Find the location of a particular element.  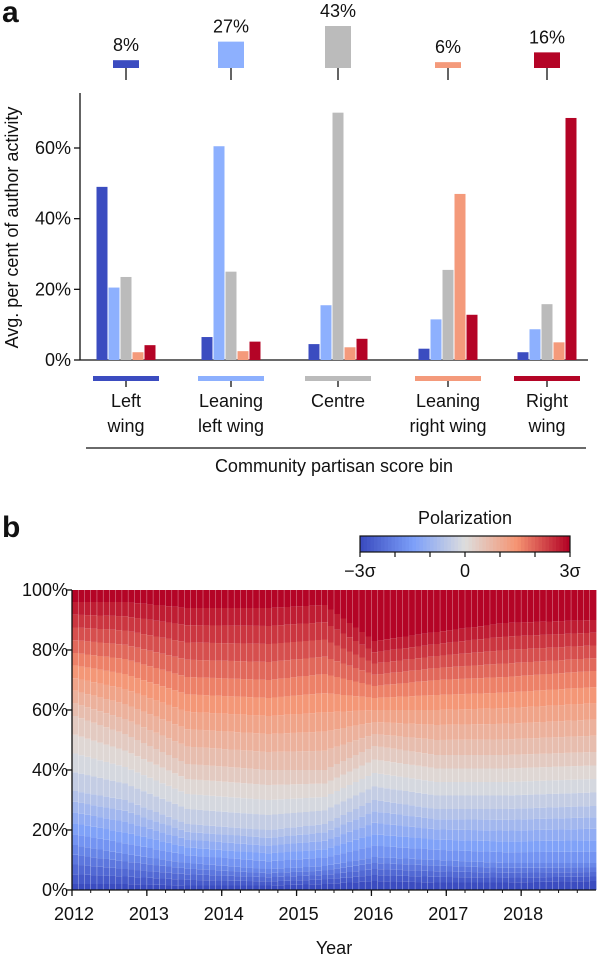

bar is located at coordinates (559, 351).